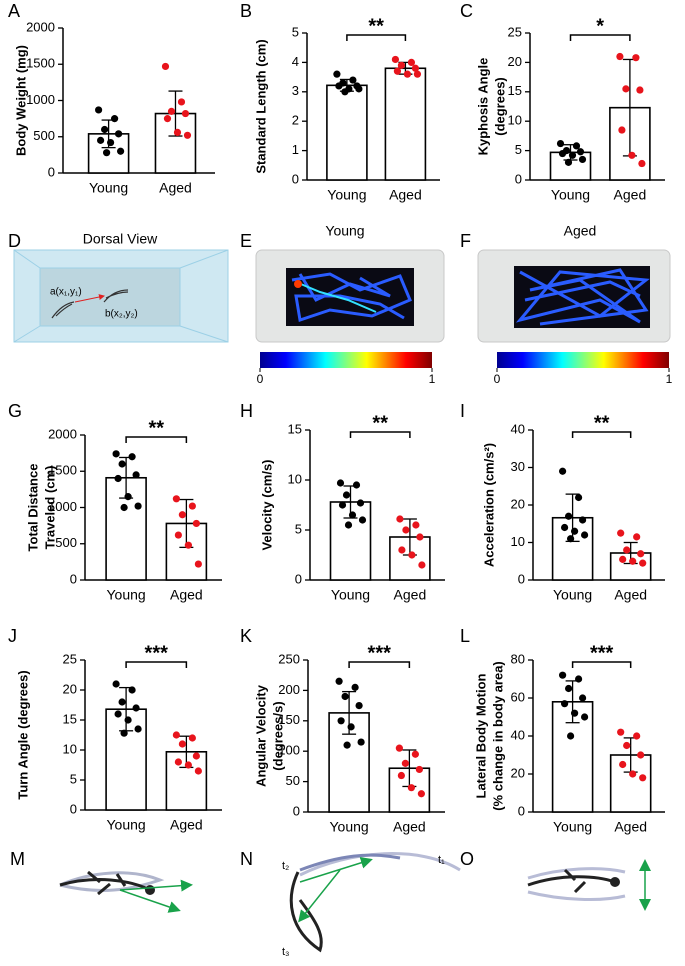 The image size is (685, 966). What do you see at coordinates (600, 26) in the screenshot?
I see `significance-label: *` at bounding box center [600, 26].